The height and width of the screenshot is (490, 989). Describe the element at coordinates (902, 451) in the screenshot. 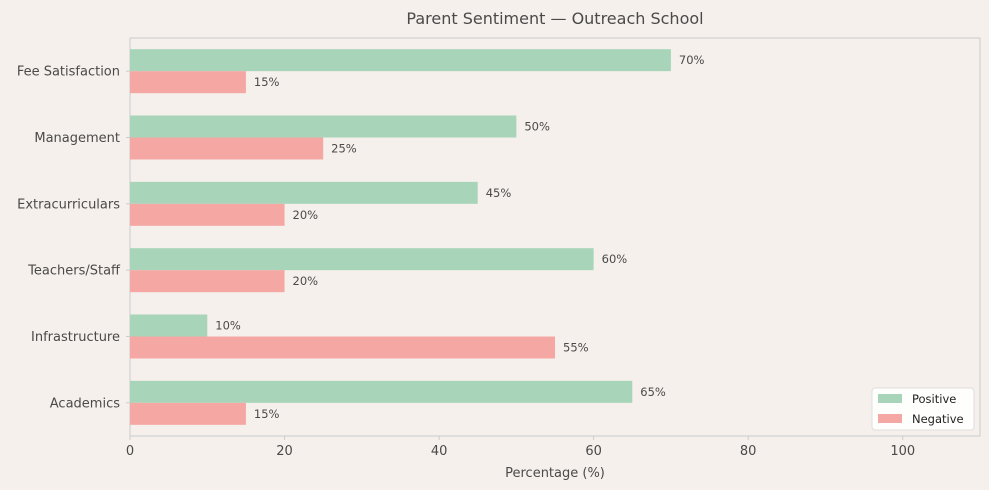

I see `x-tick-label: 100` at that location.